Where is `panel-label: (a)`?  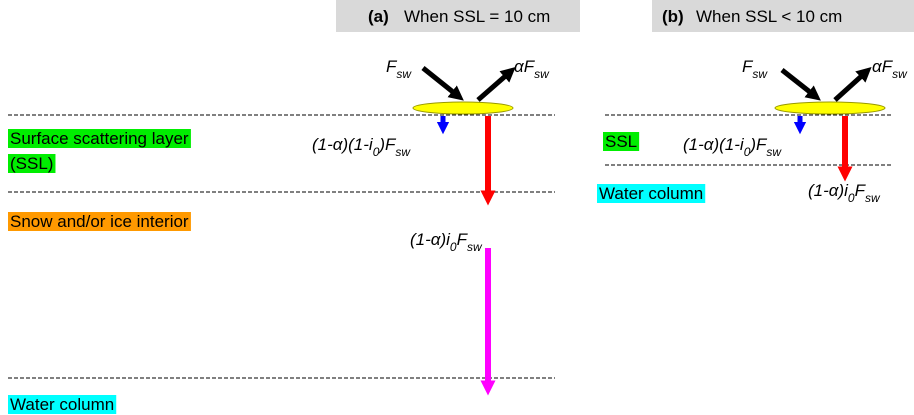
panel-label: (a) is located at coordinates (378, 16).